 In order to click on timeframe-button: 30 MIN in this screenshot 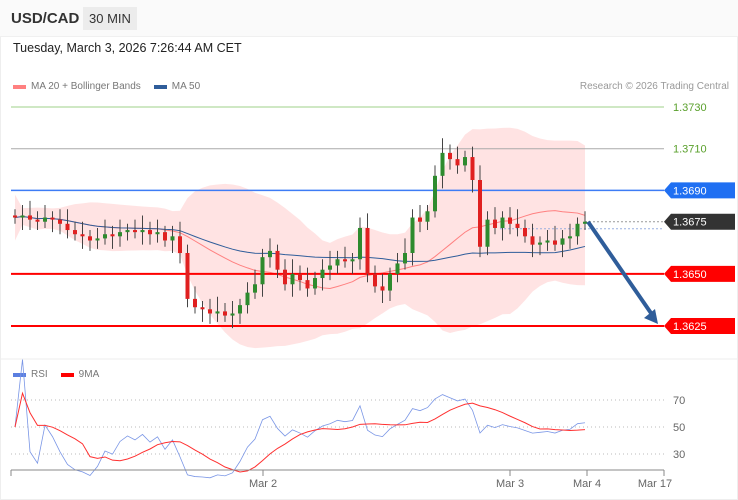, I will do `click(110, 18)`.